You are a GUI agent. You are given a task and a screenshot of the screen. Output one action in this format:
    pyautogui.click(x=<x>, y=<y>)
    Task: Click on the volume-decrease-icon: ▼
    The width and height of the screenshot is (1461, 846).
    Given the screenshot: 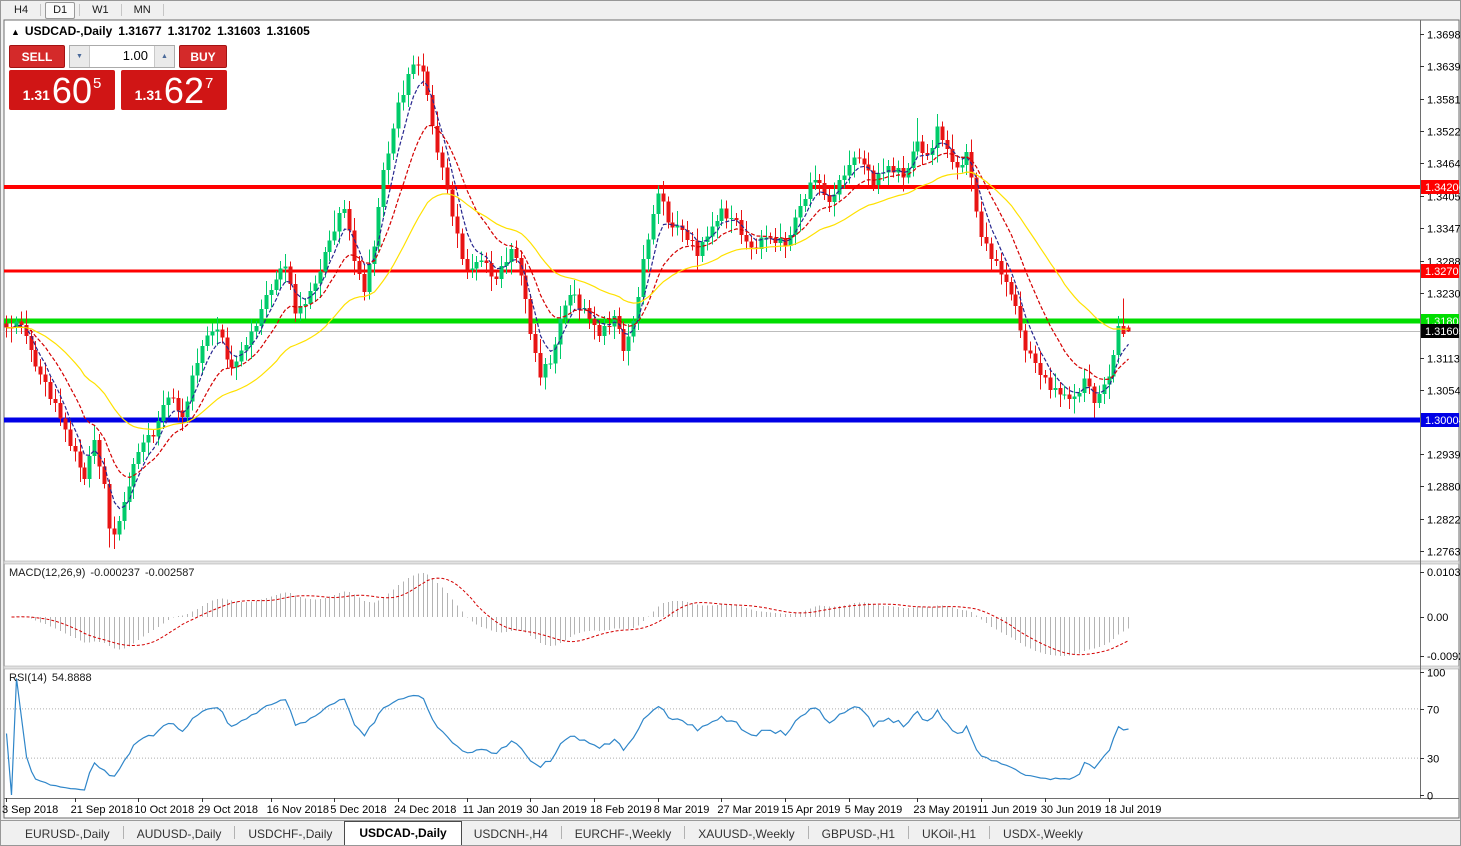 What is the action you would take?
    pyautogui.click(x=80, y=56)
    